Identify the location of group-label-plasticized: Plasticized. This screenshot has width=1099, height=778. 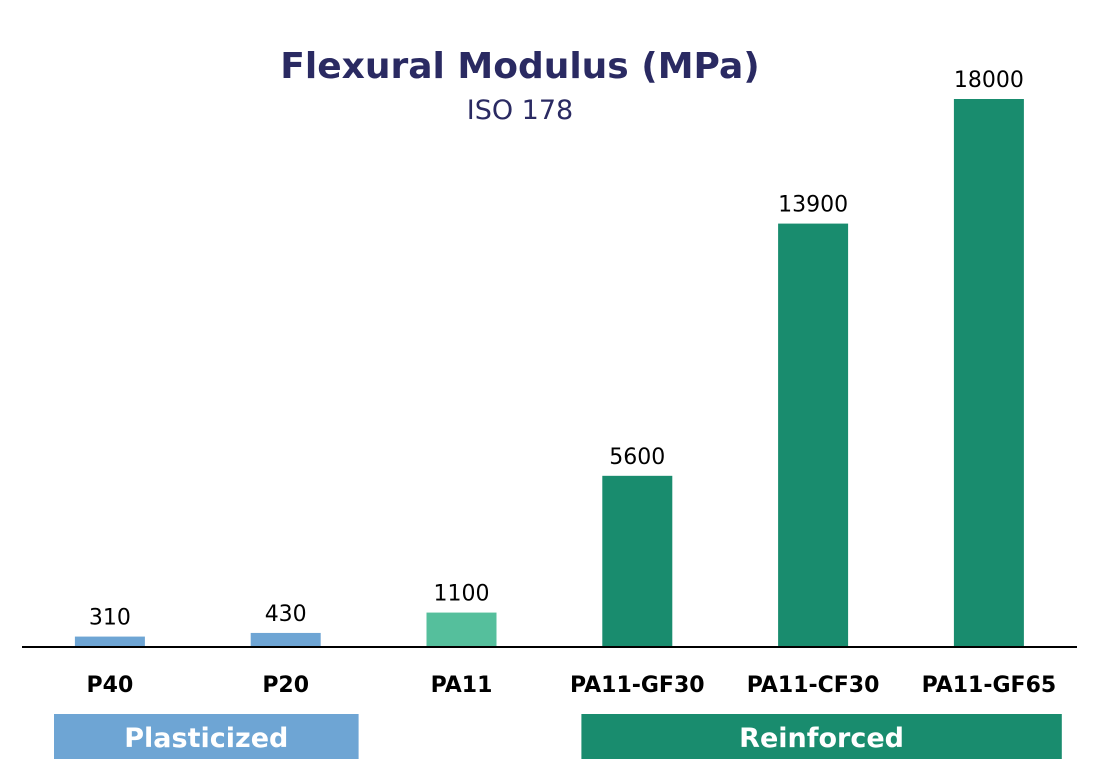
(206, 738).